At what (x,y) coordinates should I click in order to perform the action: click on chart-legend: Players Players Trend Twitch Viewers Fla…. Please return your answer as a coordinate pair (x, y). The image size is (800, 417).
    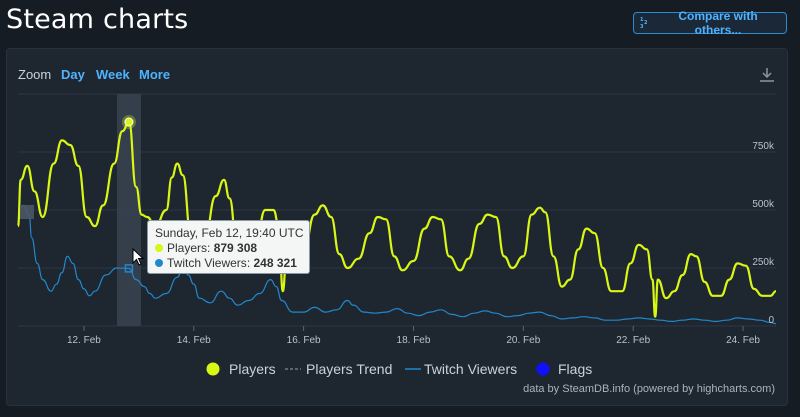
    Looking at the image, I should click on (400, 370).